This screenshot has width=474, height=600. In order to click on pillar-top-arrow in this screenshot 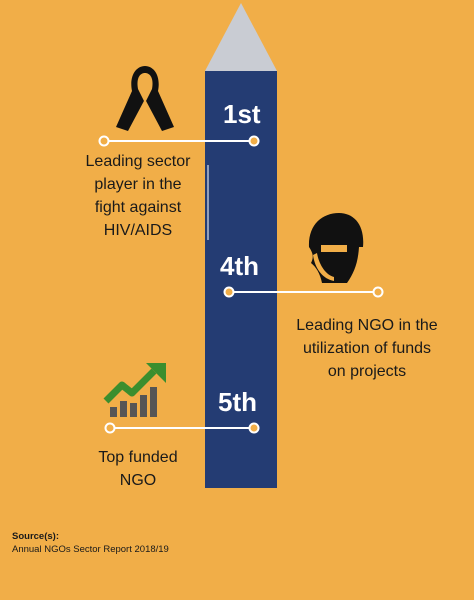, I will do `click(241, 37)`.